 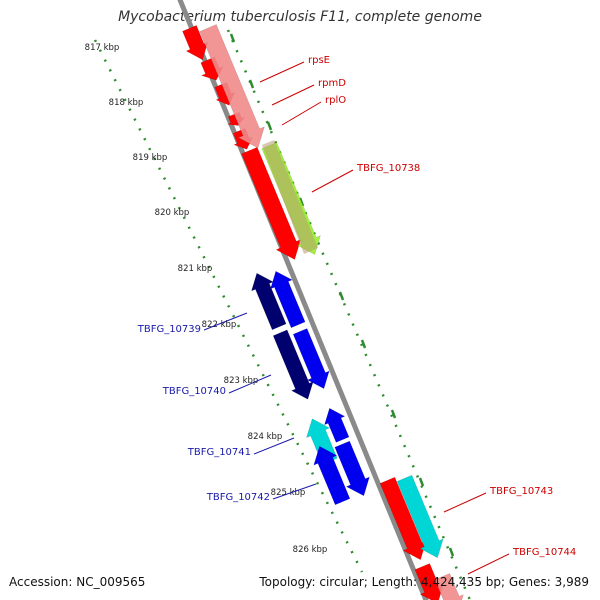 I want to click on gene-overlap-shade, so click(x=290, y=197).